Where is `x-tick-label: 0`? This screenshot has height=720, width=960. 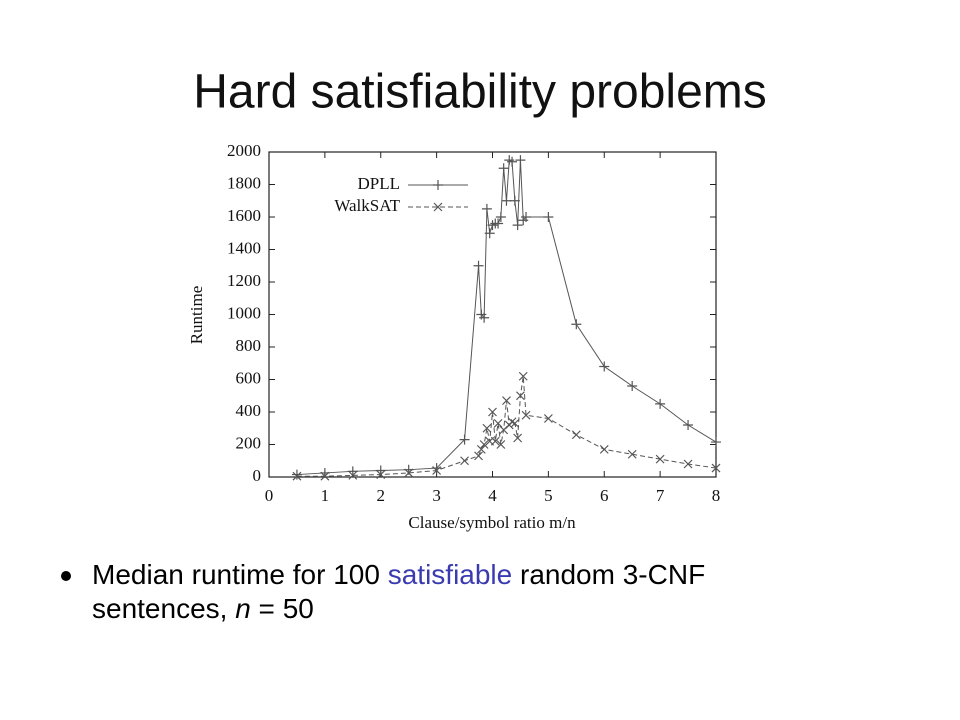 x-tick-label: 0 is located at coordinates (269, 495).